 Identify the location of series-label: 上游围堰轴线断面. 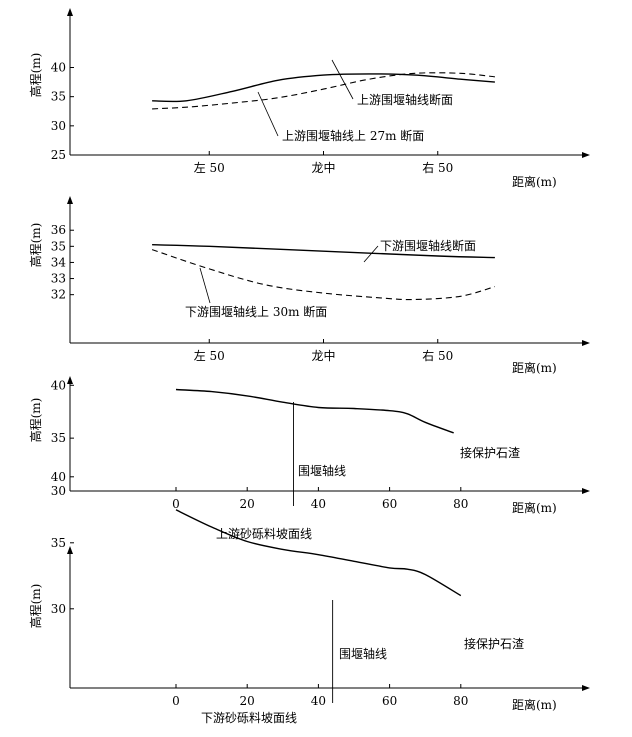
(405, 99).